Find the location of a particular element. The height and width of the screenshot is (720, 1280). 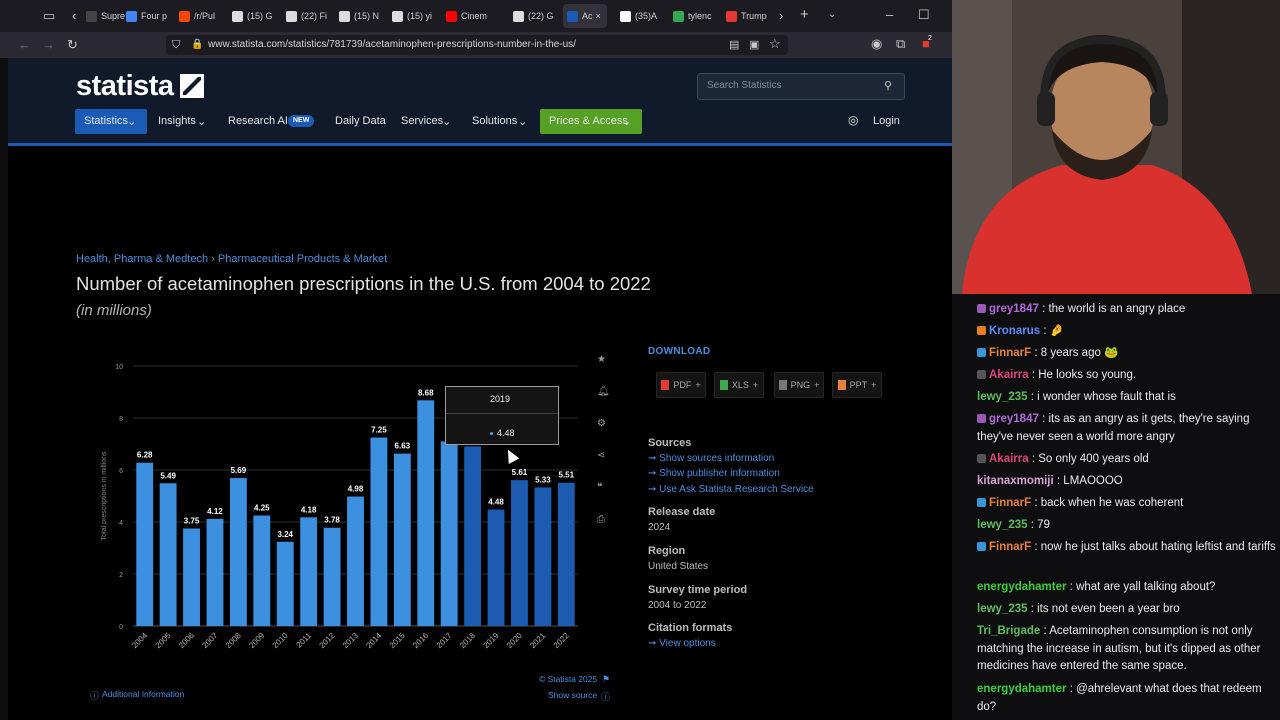

browser-tab: (15) G is located at coordinates (253, 16).